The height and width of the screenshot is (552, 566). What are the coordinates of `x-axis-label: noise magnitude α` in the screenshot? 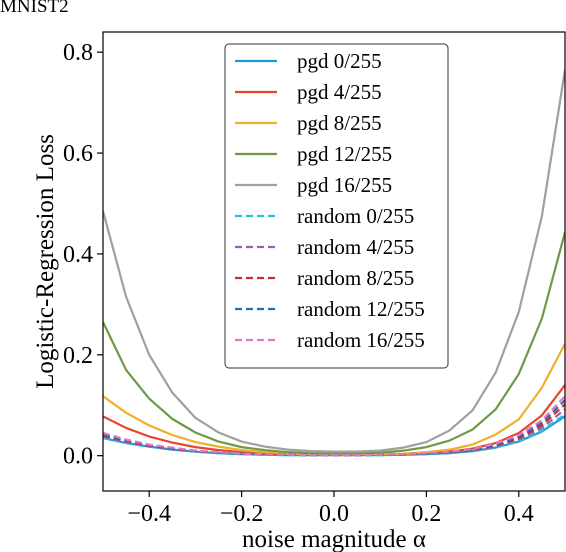 It's located at (334, 539).